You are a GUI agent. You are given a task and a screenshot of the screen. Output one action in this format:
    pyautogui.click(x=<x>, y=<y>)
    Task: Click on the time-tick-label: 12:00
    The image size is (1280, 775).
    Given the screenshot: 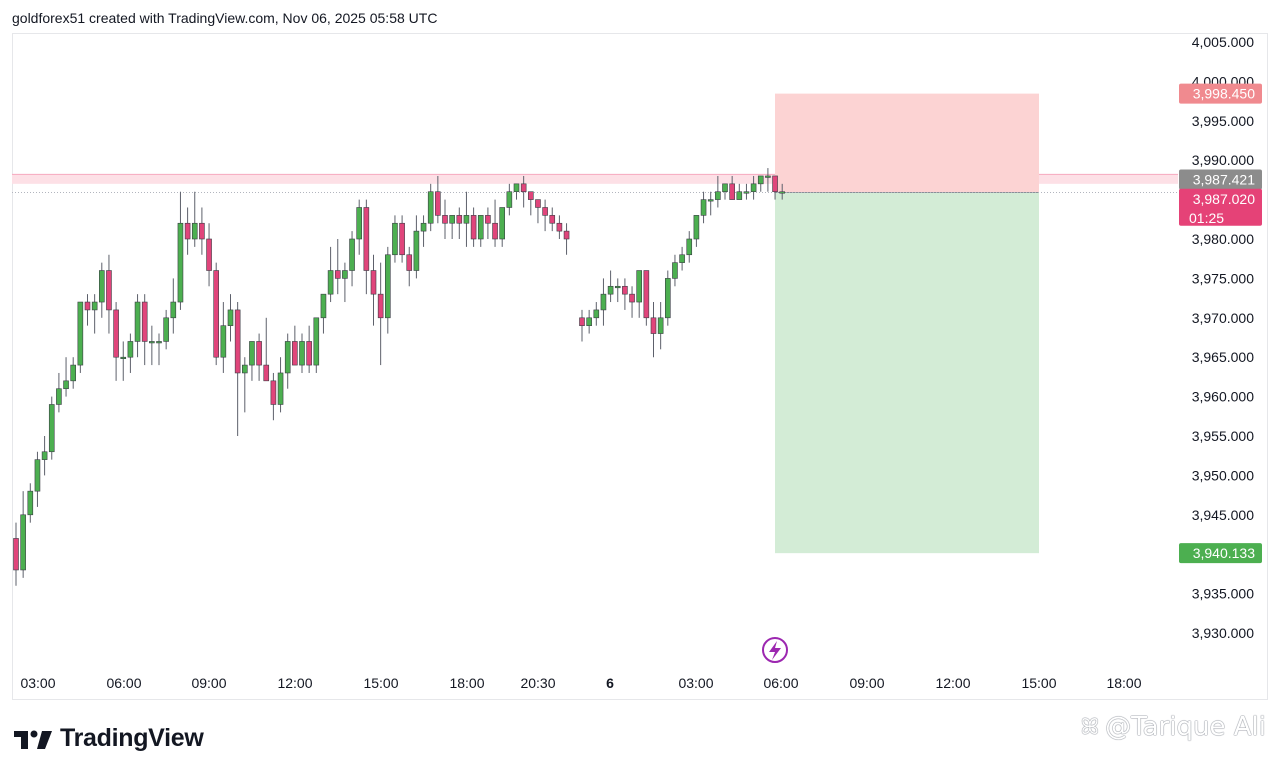 What is the action you would take?
    pyautogui.click(x=952, y=683)
    